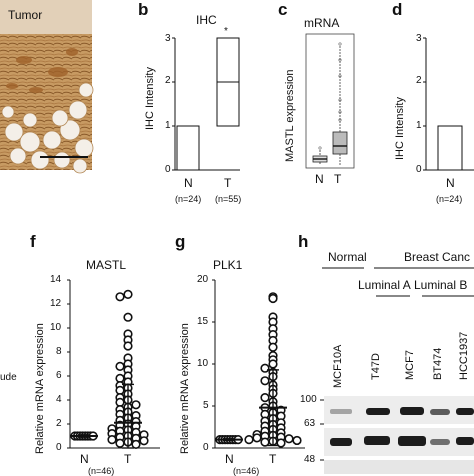 This screenshot has width=474, height=476. Describe the element at coordinates (308, 399) in the screenshot. I see `mw-marker-100: 100` at that location.